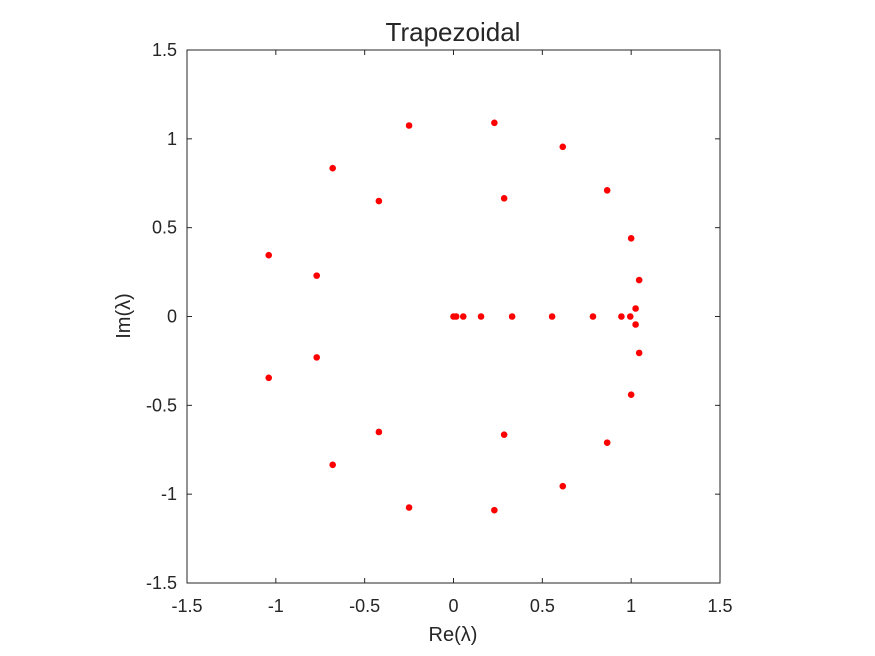 The image size is (875, 656). What do you see at coordinates (542, 606) in the screenshot?
I see `x-tick-label: 0.5` at bounding box center [542, 606].